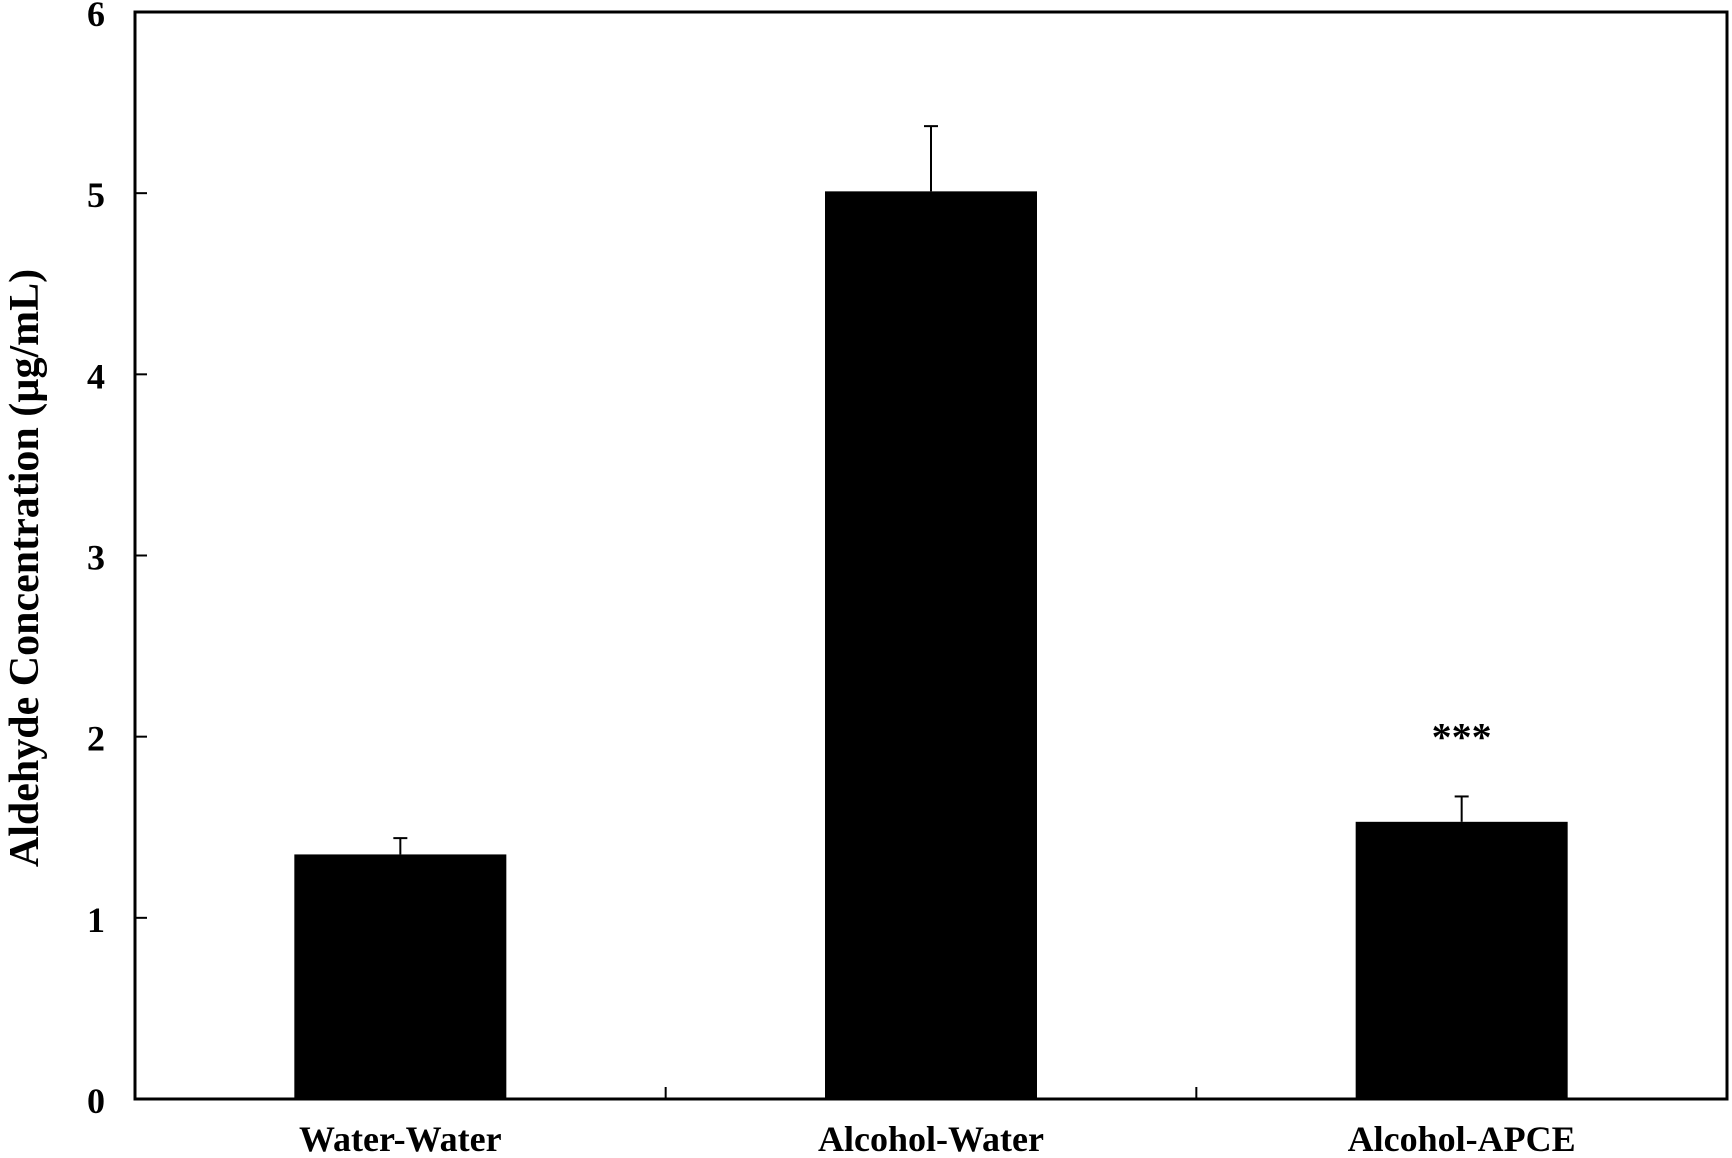 The height and width of the screenshot is (1158, 1732). What do you see at coordinates (96, 1101) in the screenshot?
I see `y-tick-label: 0` at bounding box center [96, 1101].